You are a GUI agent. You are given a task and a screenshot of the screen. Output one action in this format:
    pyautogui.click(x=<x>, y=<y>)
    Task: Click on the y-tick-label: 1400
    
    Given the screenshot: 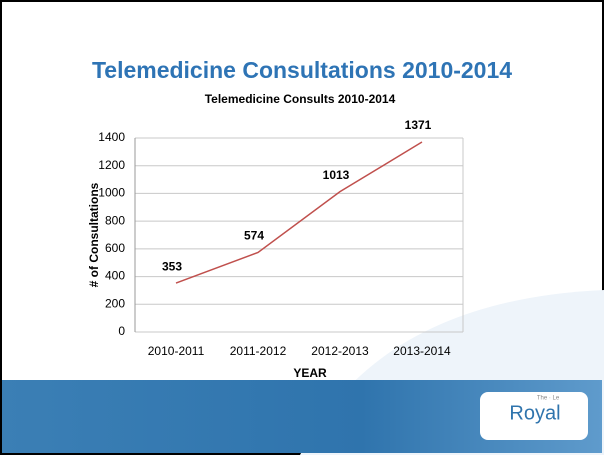 What is the action you would take?
    pyautogui.click(x=111, y=137)
    